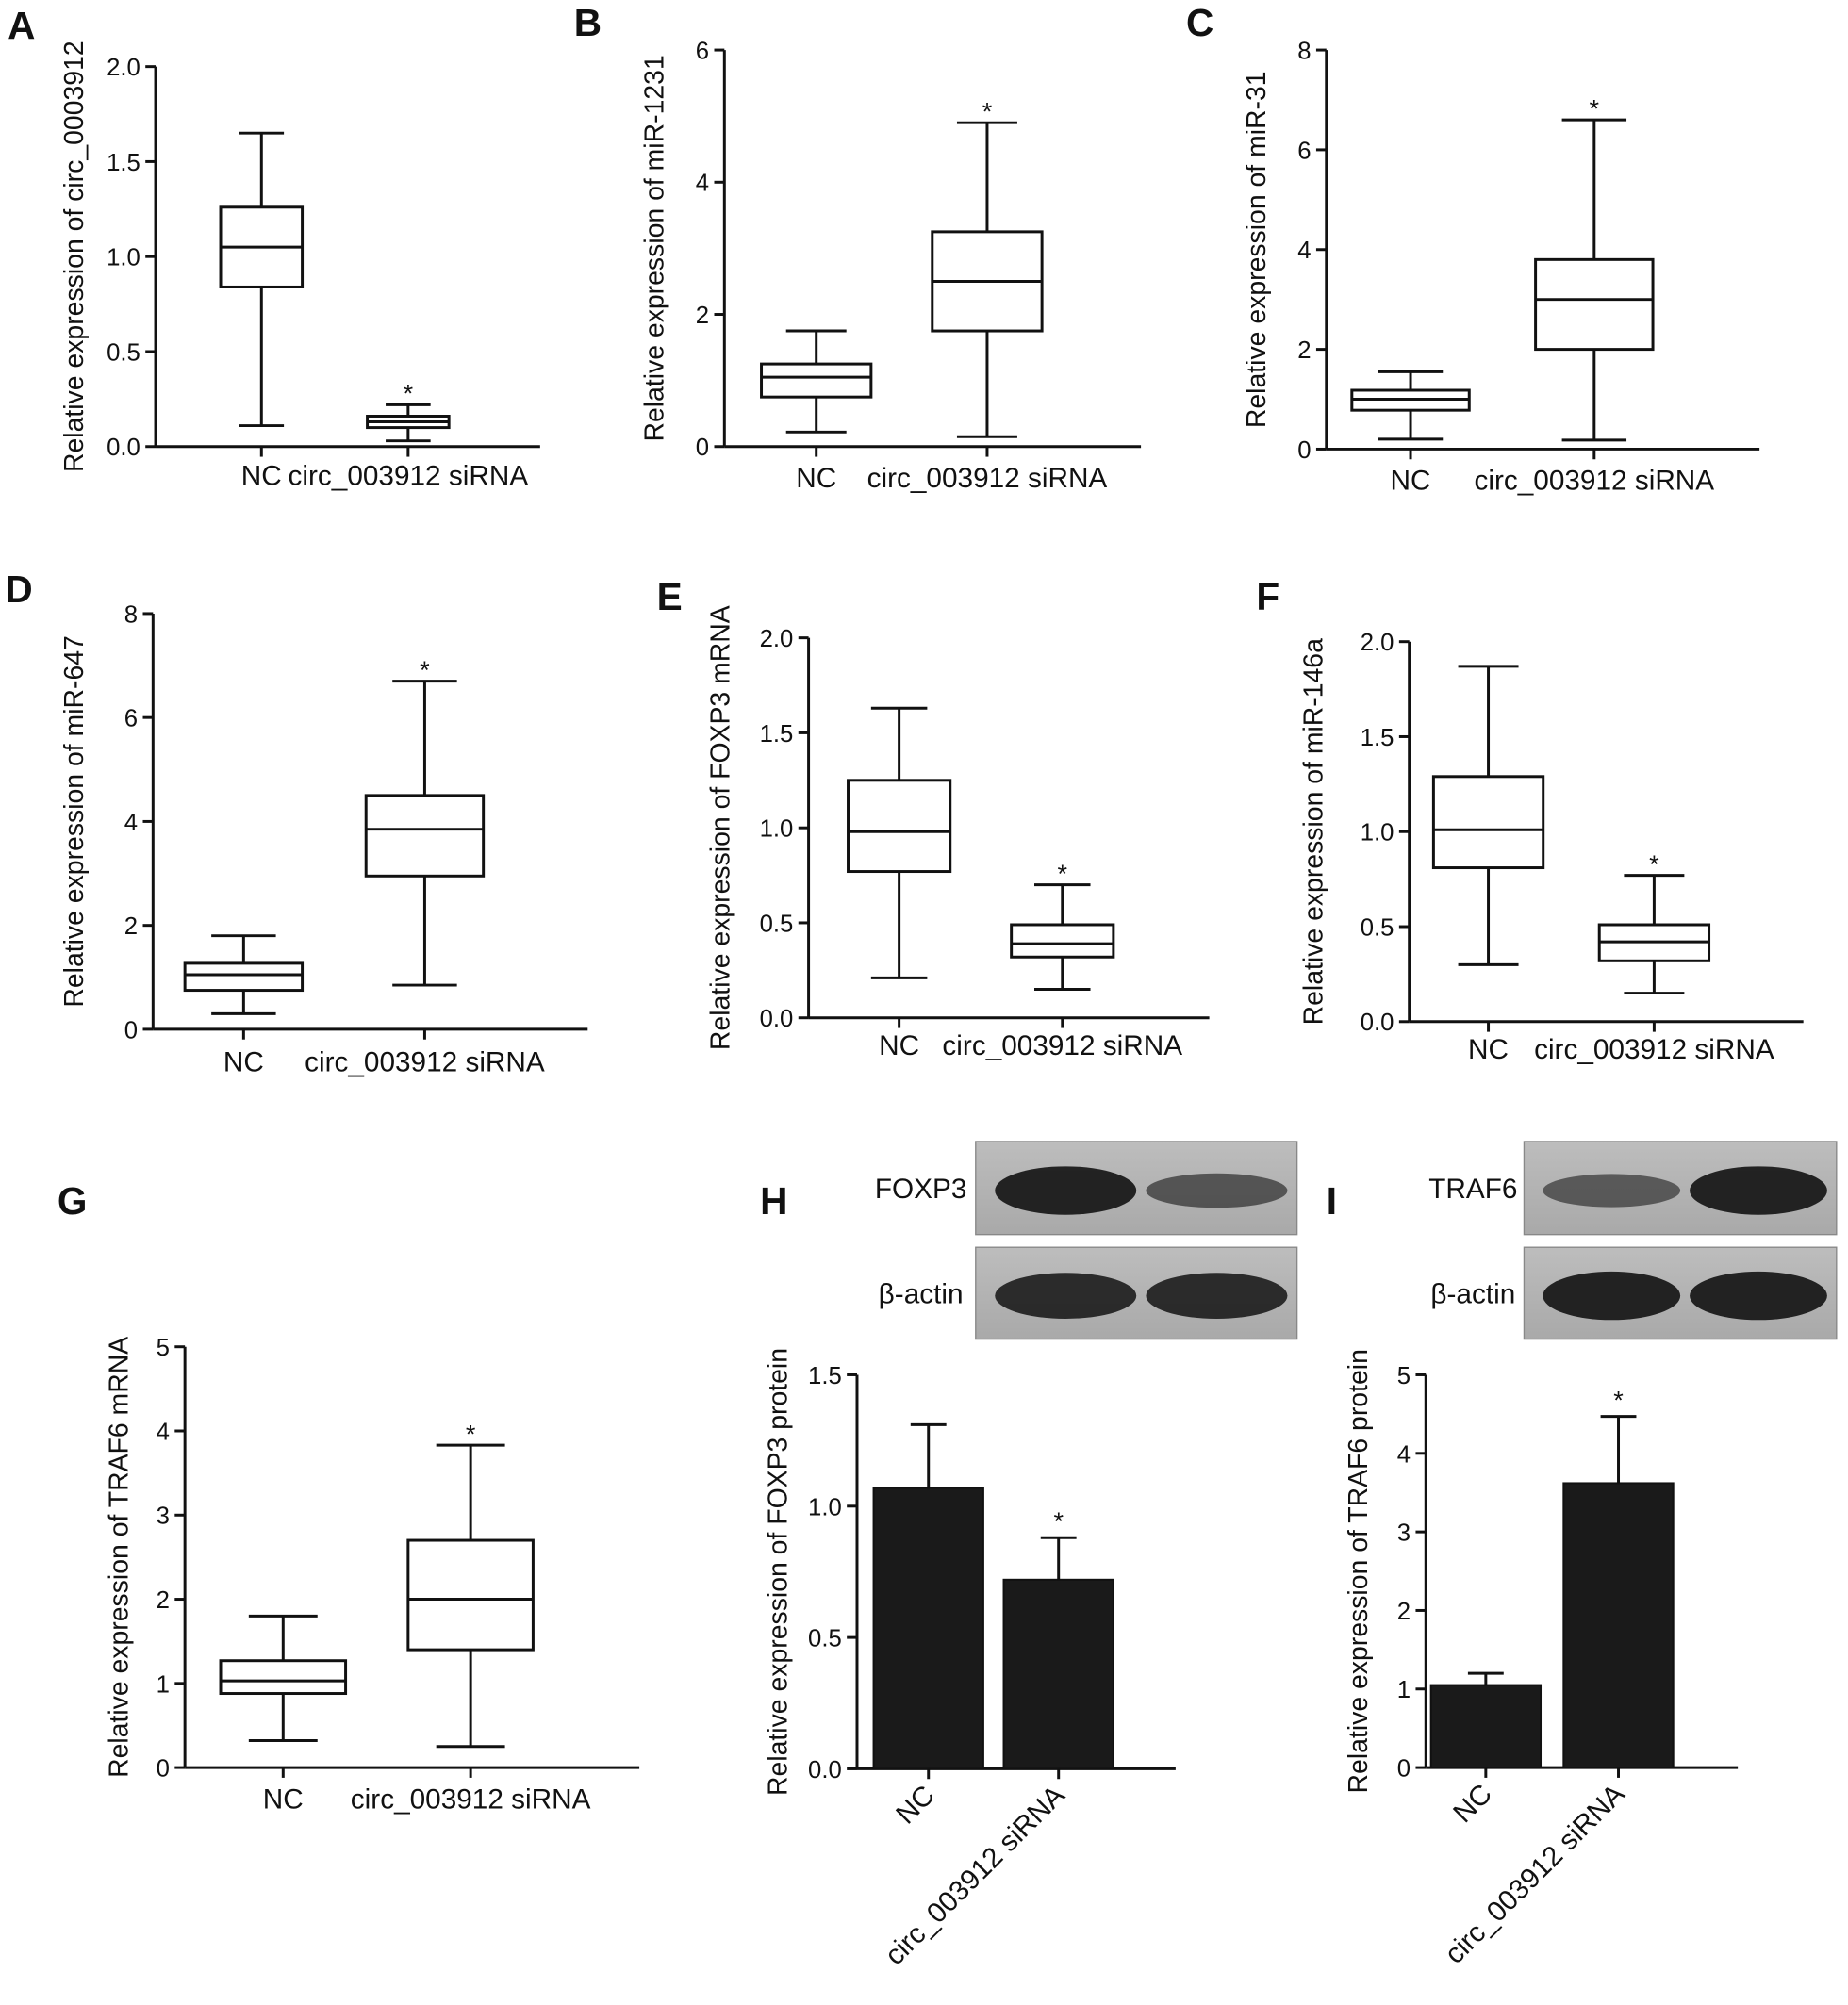 This screenshot has height=2005, width=1848. I want to click on y-axis-label: Relative expression of miR-31, so click(1257, 249).